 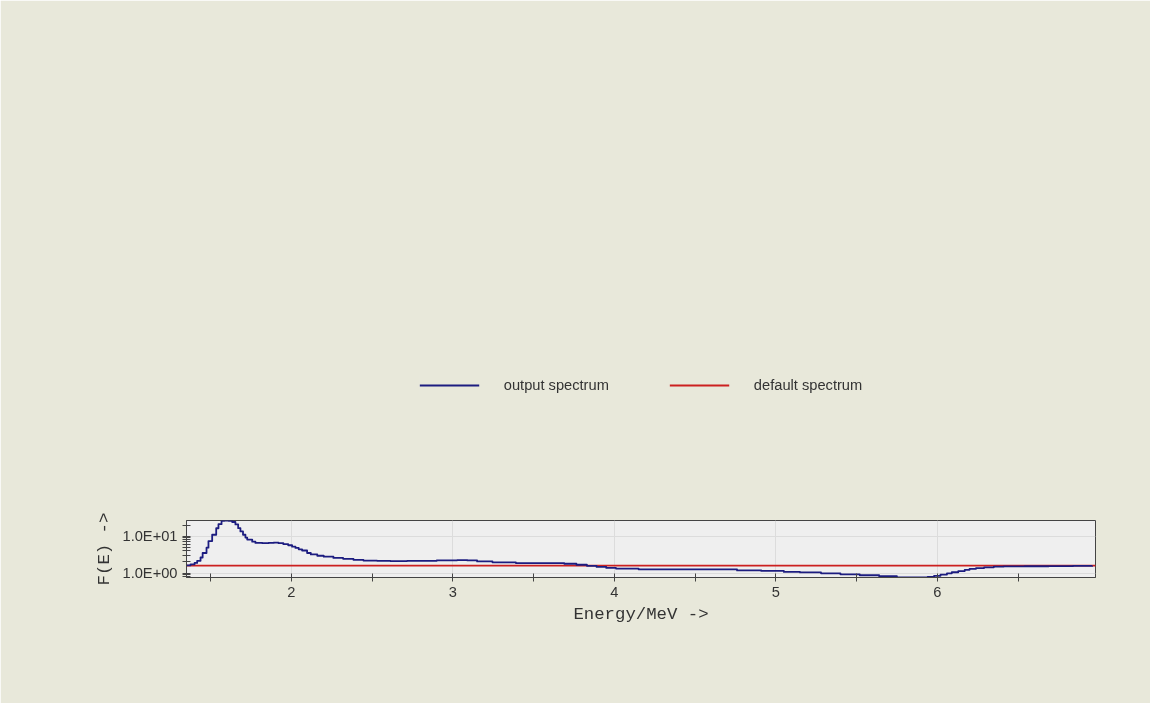 I want to click on y-tick-label: 1.0E+01, so click(x=150, y=536).